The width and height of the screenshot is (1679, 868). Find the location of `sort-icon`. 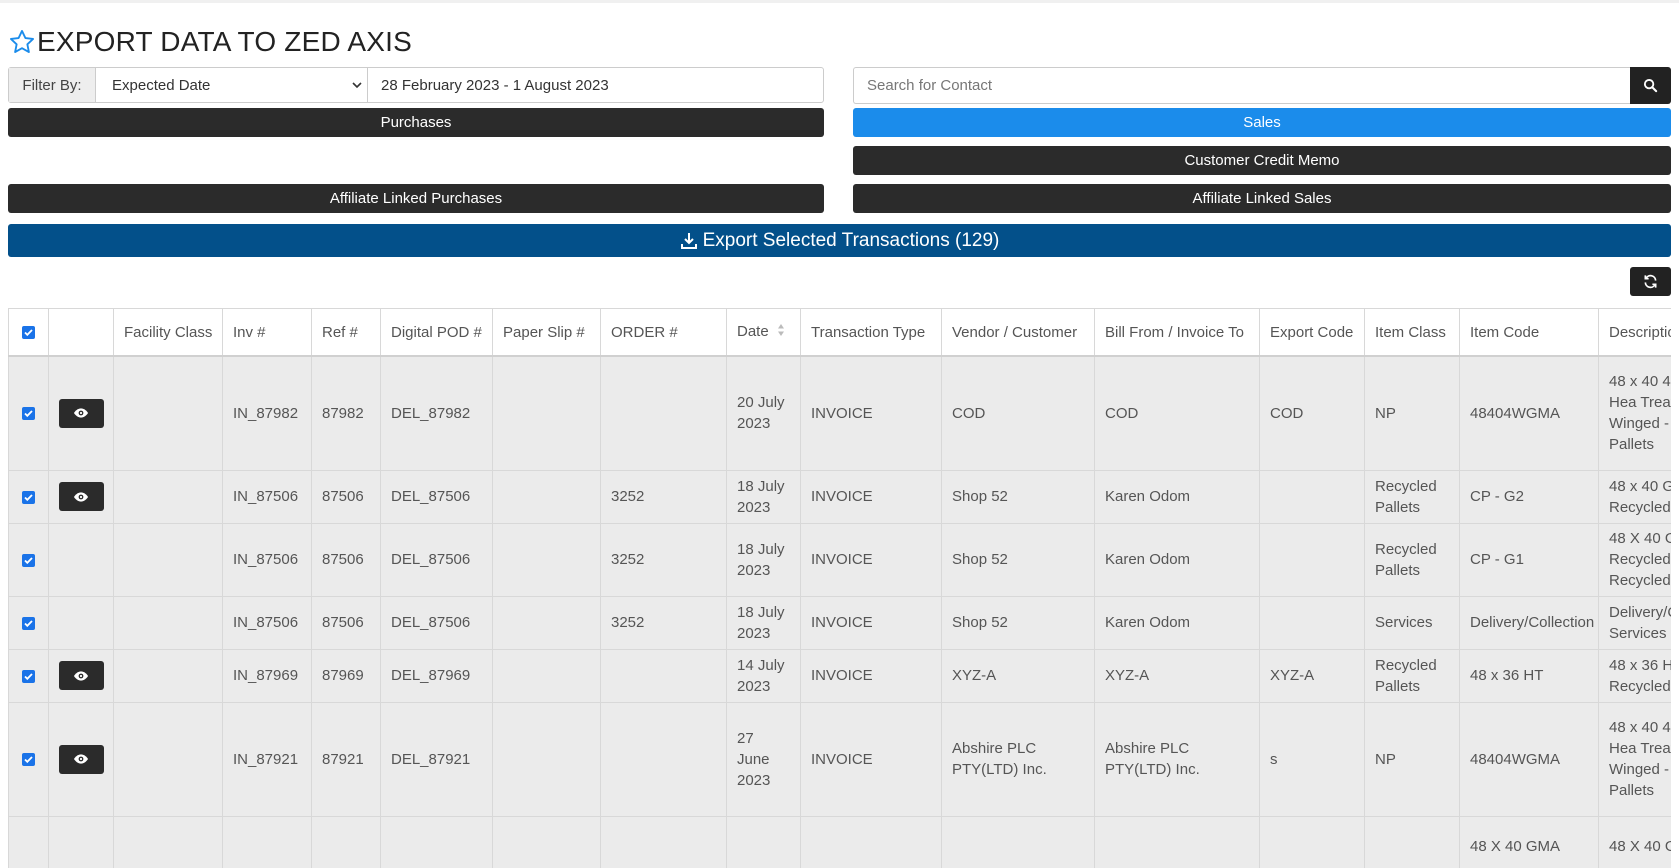

sort-icon is located at coordinates (781, 332).